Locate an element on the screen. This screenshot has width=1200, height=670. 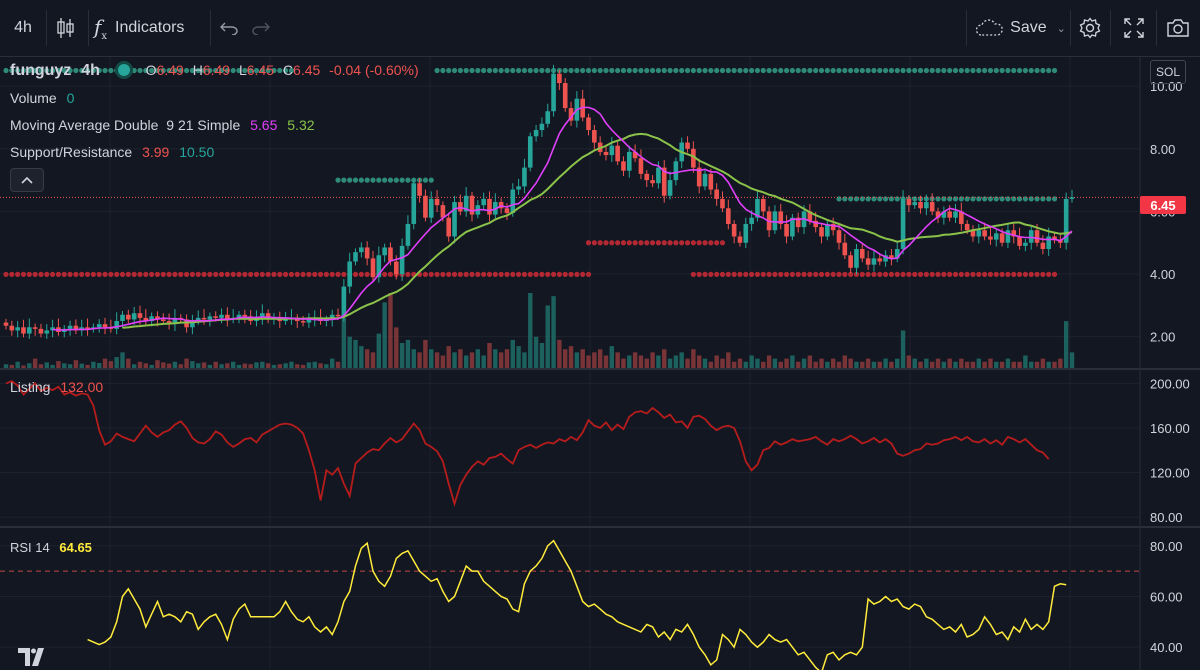
rsi-value: 64.65 is located at coordinates (75, 547).